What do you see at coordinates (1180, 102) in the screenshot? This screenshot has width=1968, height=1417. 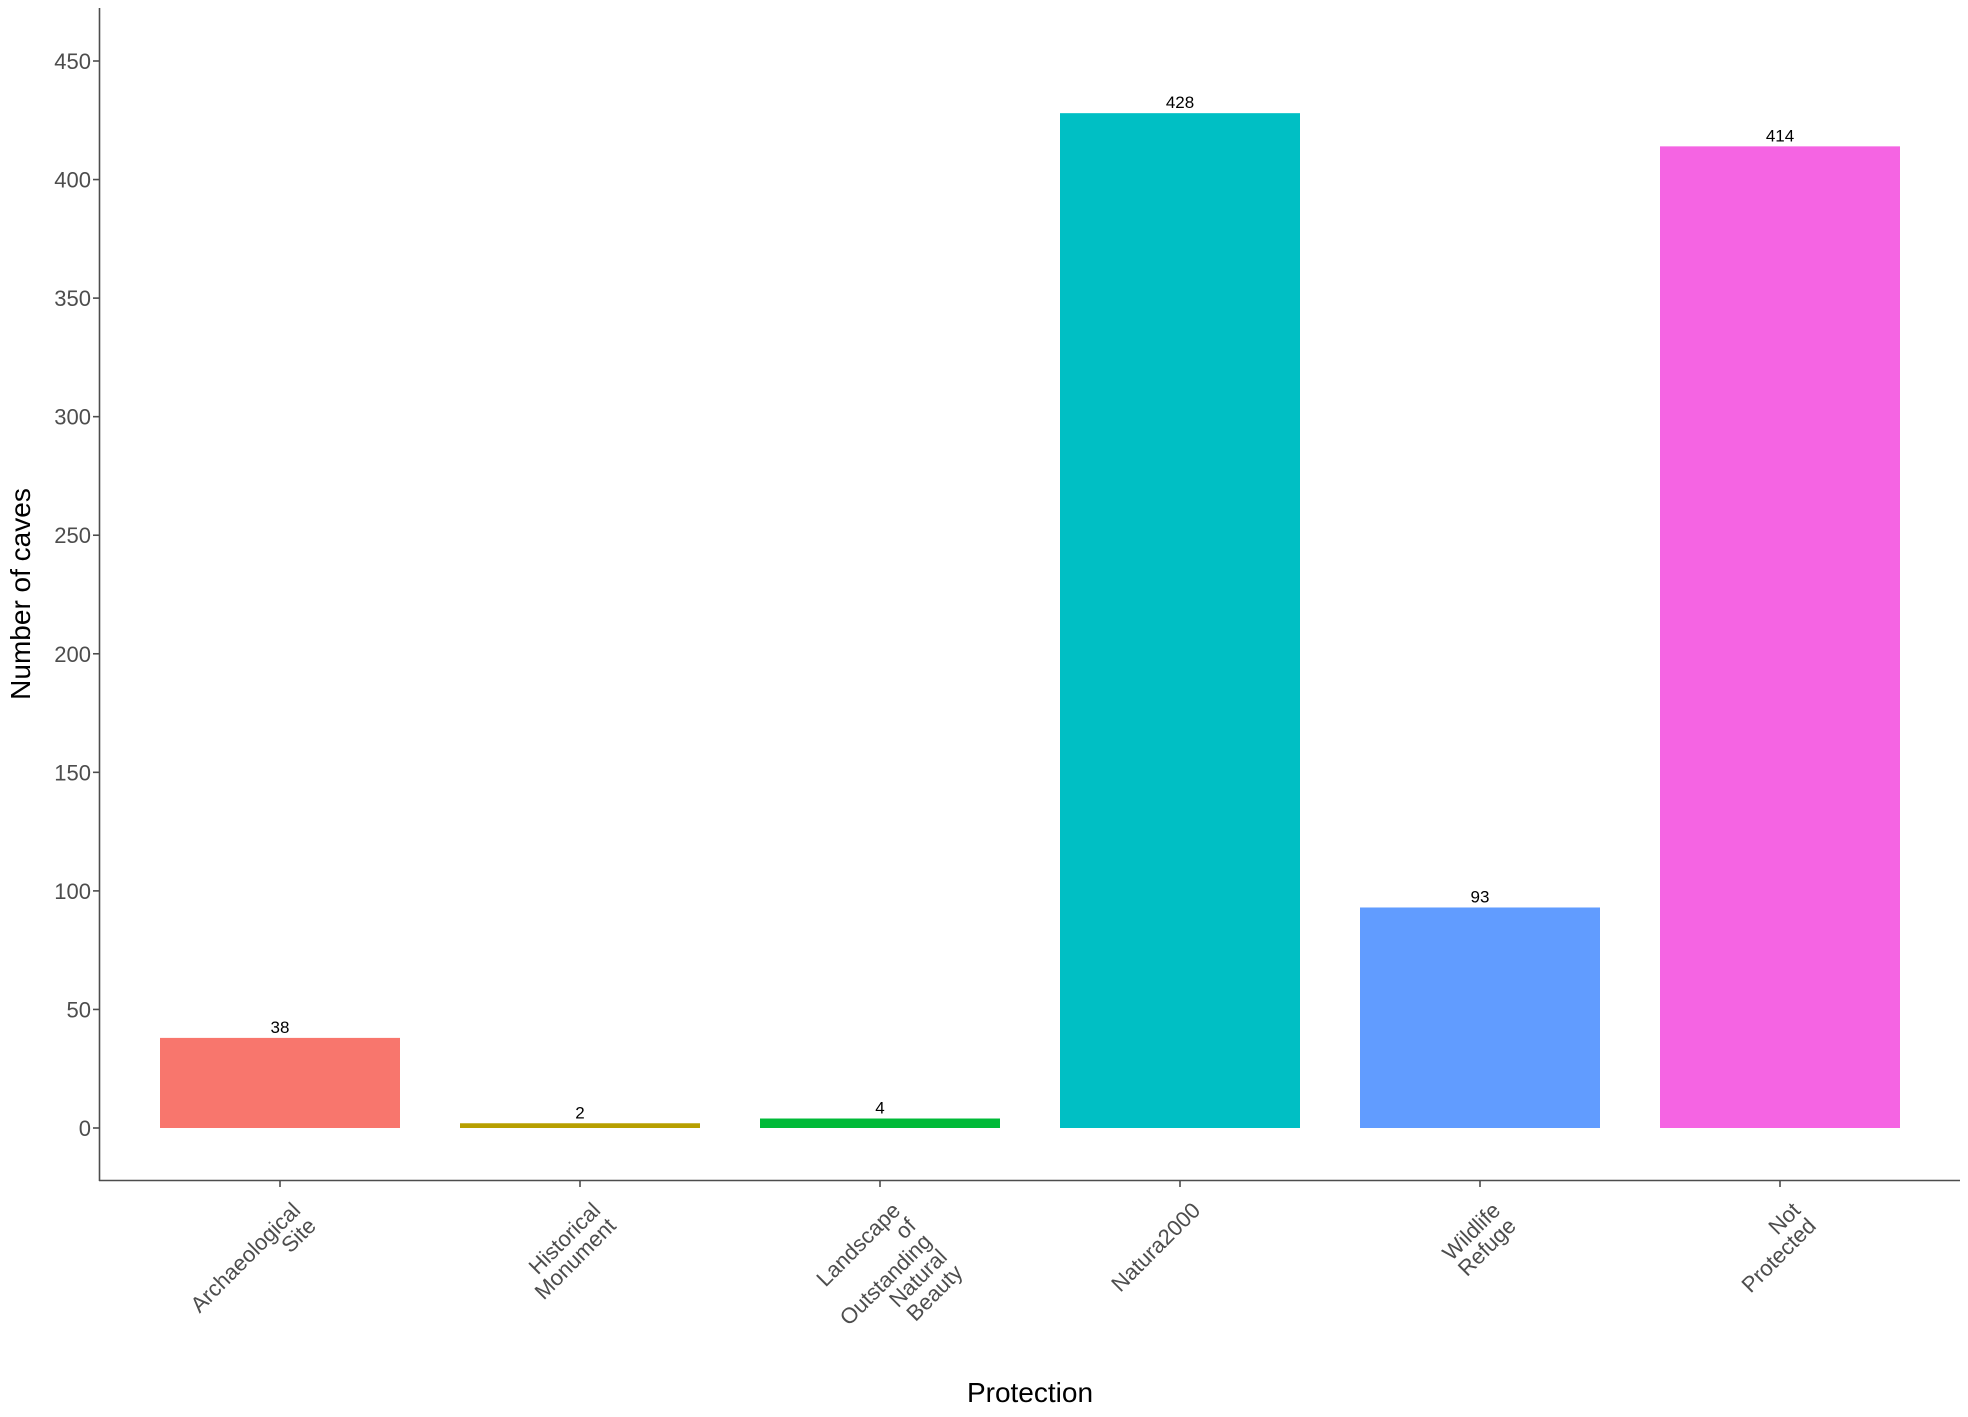 I see `bar-value-label: 428` at bounding box center [1180, 102].